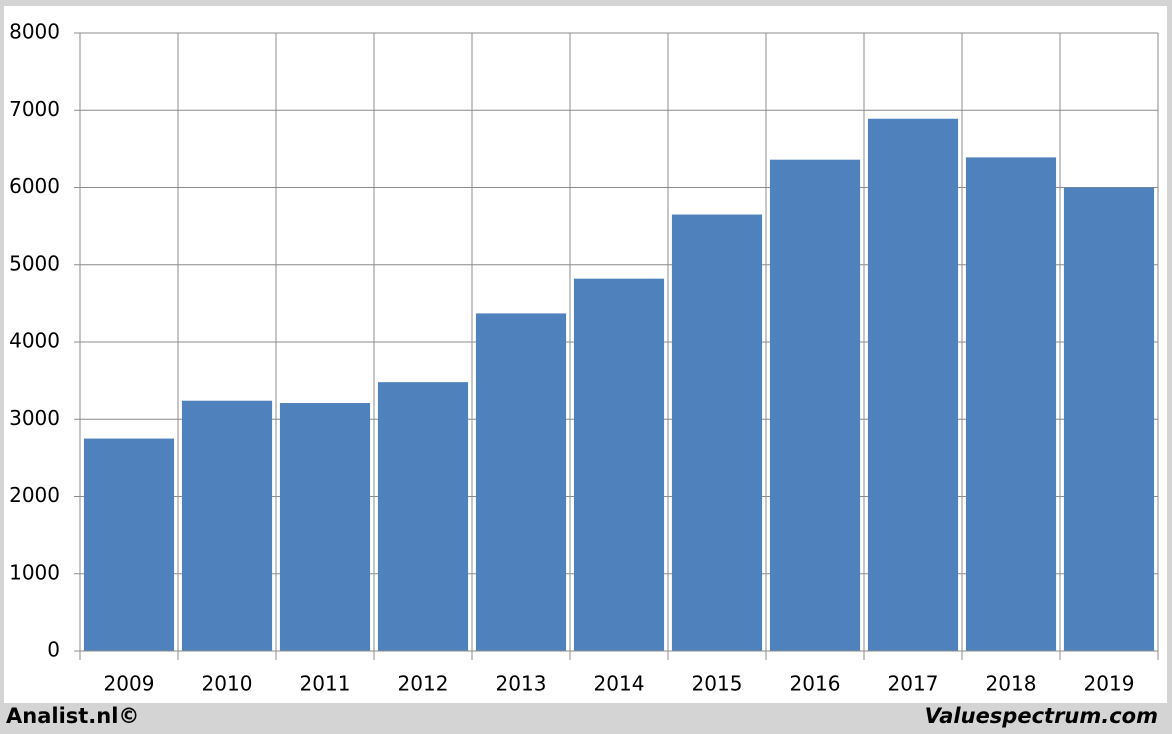 This screenshot has height=734, width=1172. What do you see at coordinates (34, 32) in the screenshot?
I see `y-tick-label: 8000` at bounding box center [34, 32].